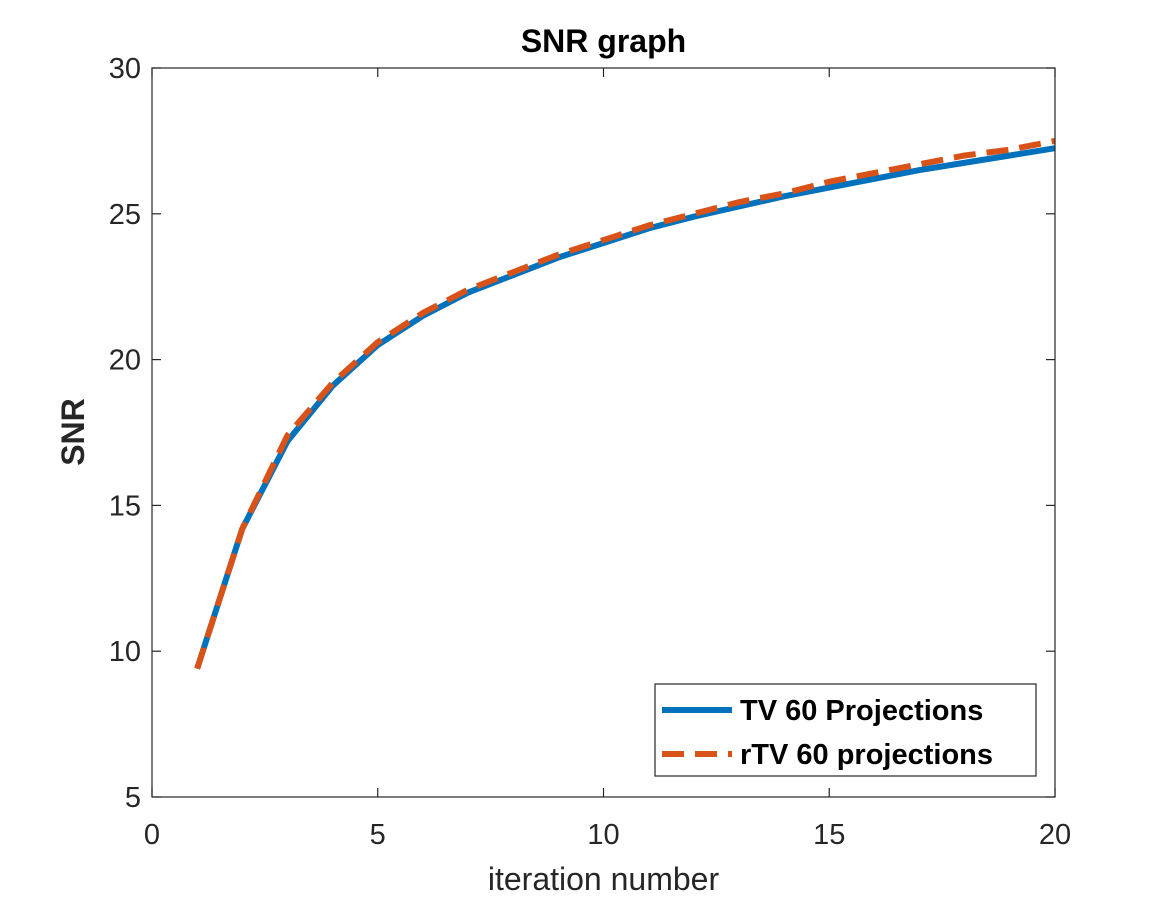 The height and width of the screenshot is (900, 1167). What do you see at coordinates (152, 835) in the screenshot?
I see `x-tick-label: 0` at bounding box center [152, 835].